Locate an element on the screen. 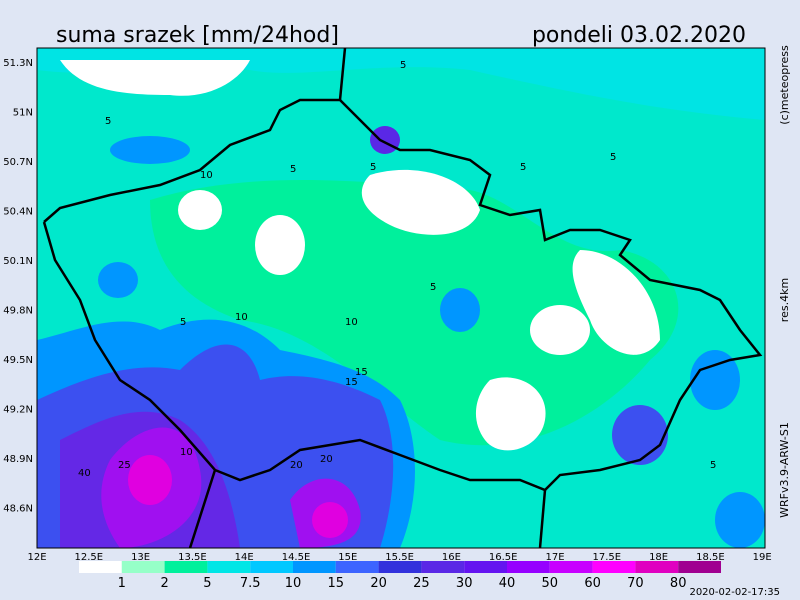 This screenshot has height=600, width=800. lon-label: 15E is located at coordinates (347, 557).